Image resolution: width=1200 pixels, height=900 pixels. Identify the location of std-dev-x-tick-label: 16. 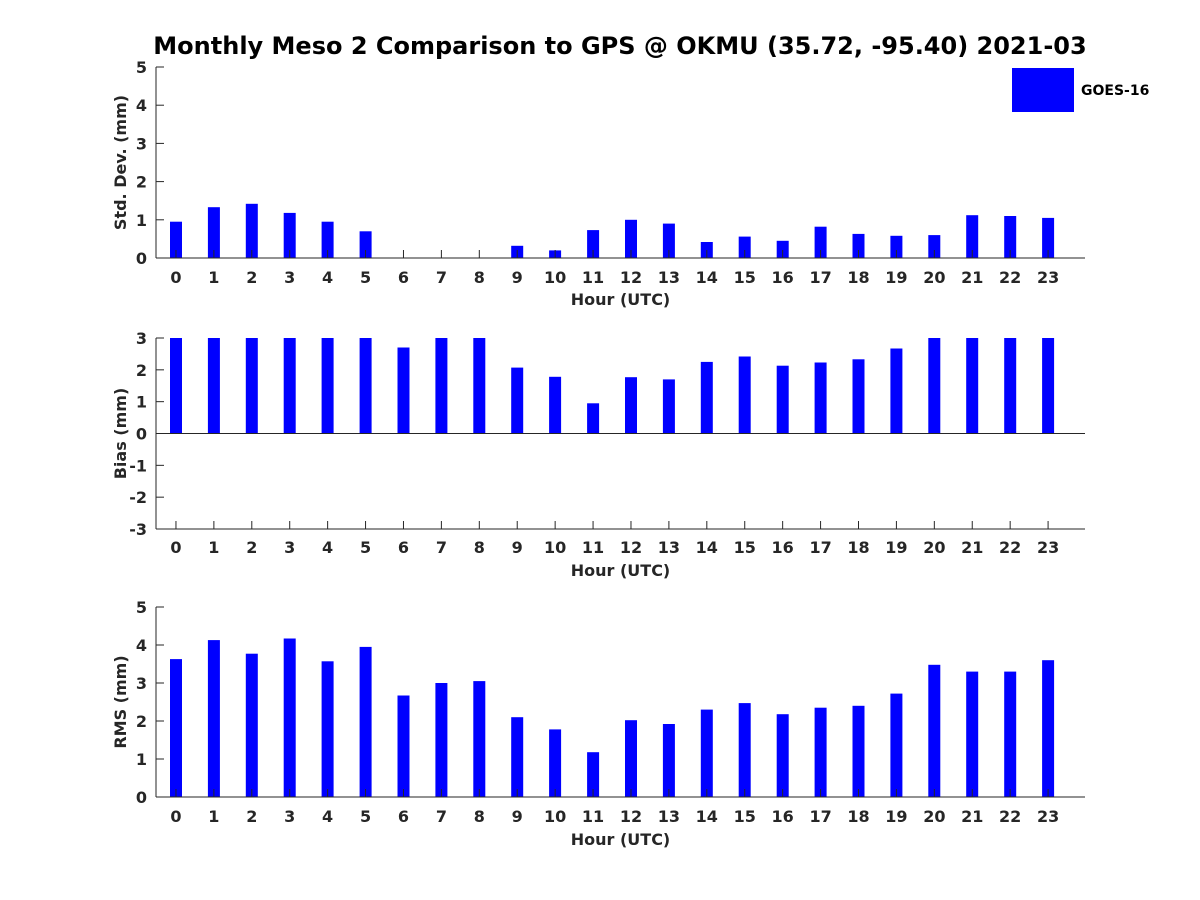
(783, 277).